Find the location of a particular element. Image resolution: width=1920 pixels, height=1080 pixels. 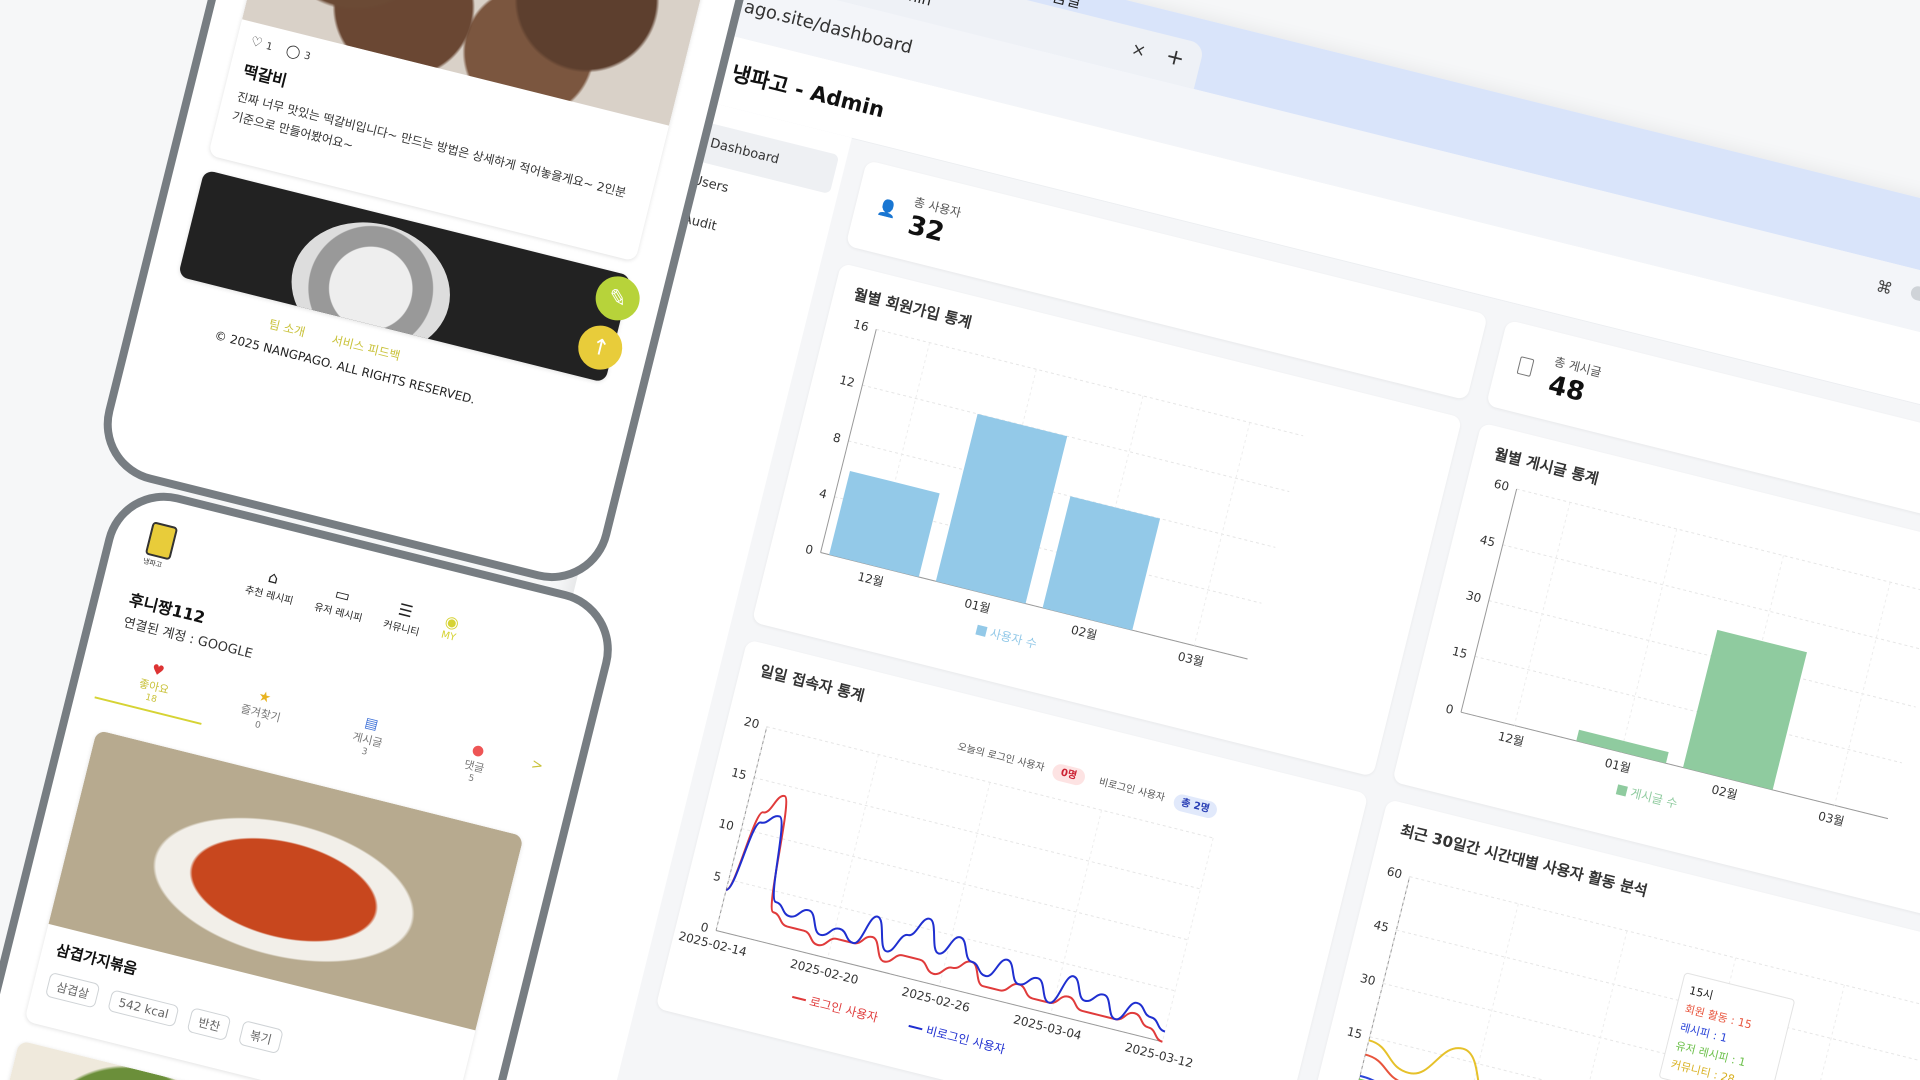

recipe-tag: 반찬 is located at coordinates (209, 1024).